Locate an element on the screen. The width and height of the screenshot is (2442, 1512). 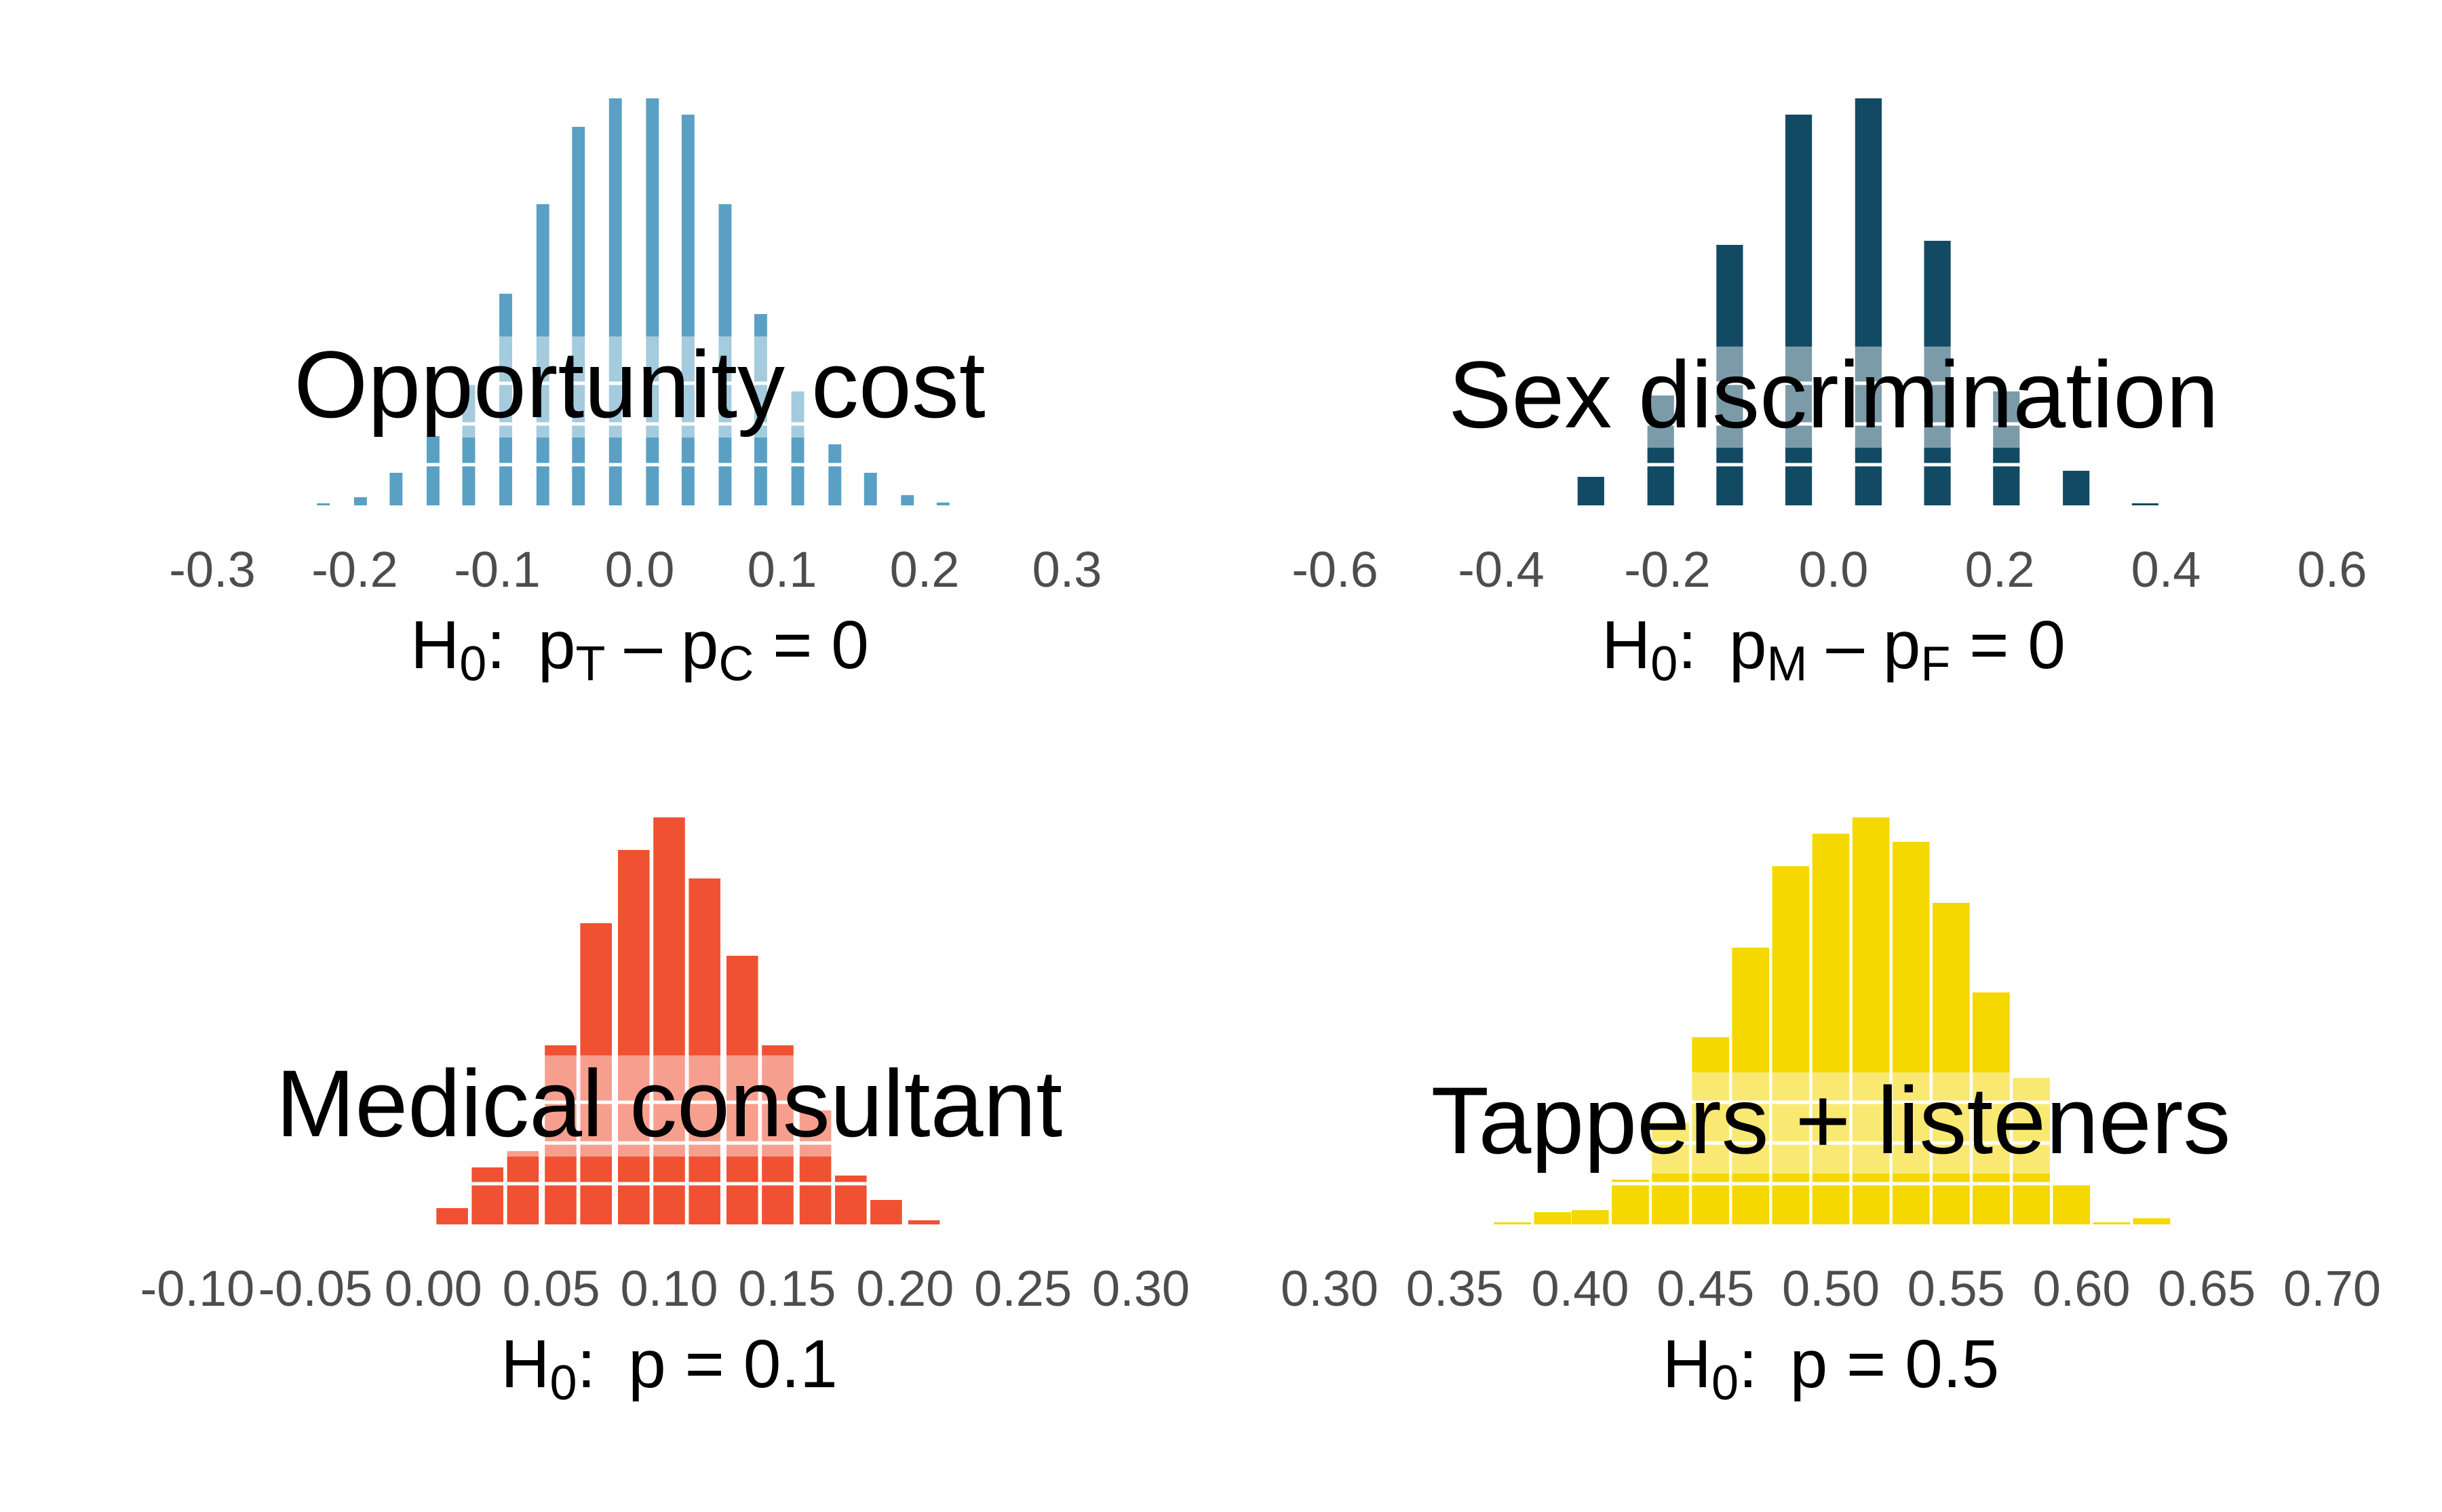
x-tick-label: 0.3 is located at coordinates (1067, 570).